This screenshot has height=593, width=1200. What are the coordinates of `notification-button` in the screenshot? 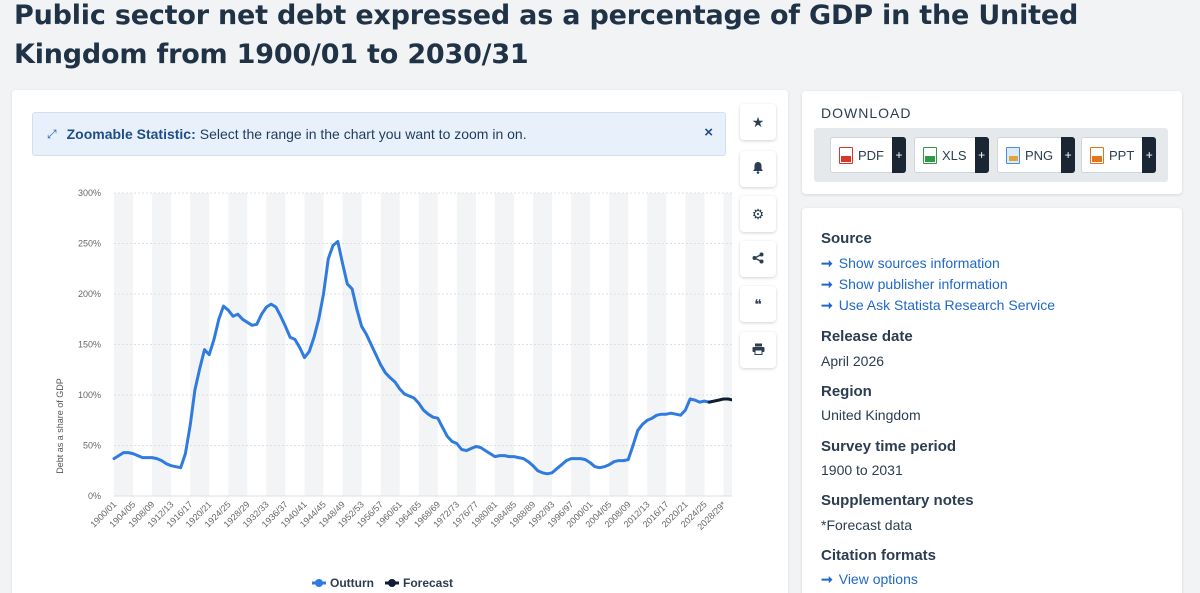 It's located at (758, 169).